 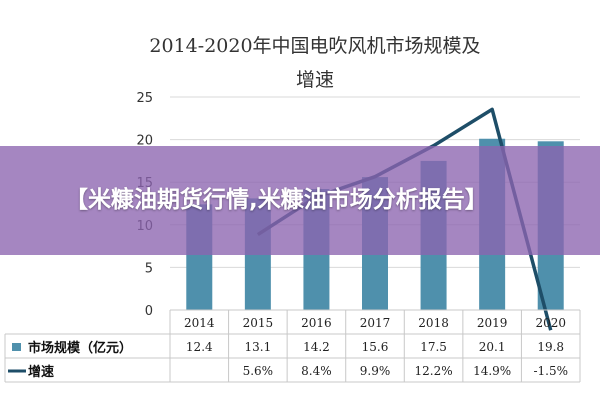 What do you see at coordinates (149, 311) in the screenshot?
I see `y-tick-label-0: 0` at bounding box center [149, 311].